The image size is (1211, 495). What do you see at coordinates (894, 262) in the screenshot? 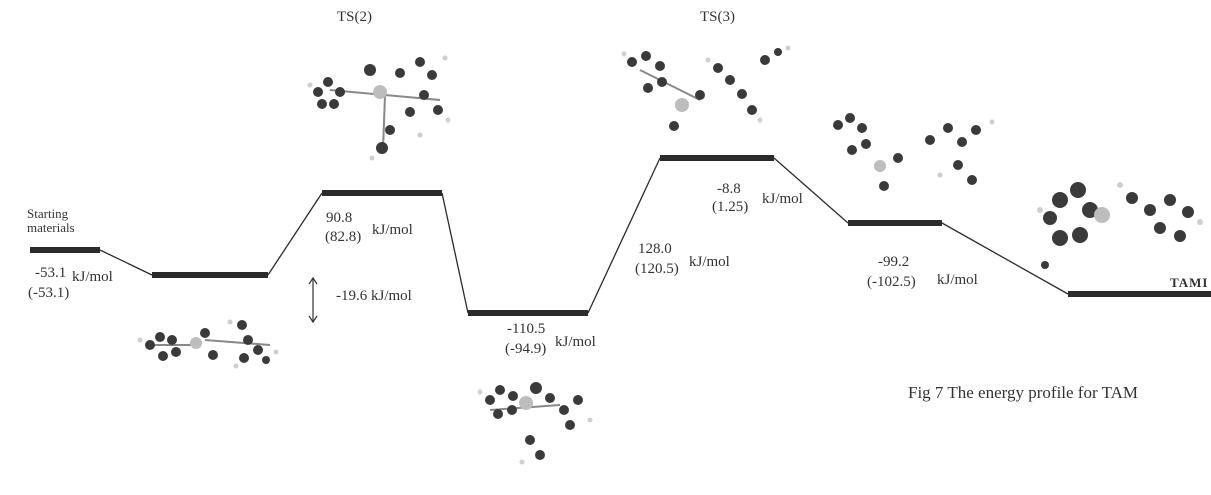
I see `prefinal-value: -99.2` at bounding box center [894, 262].